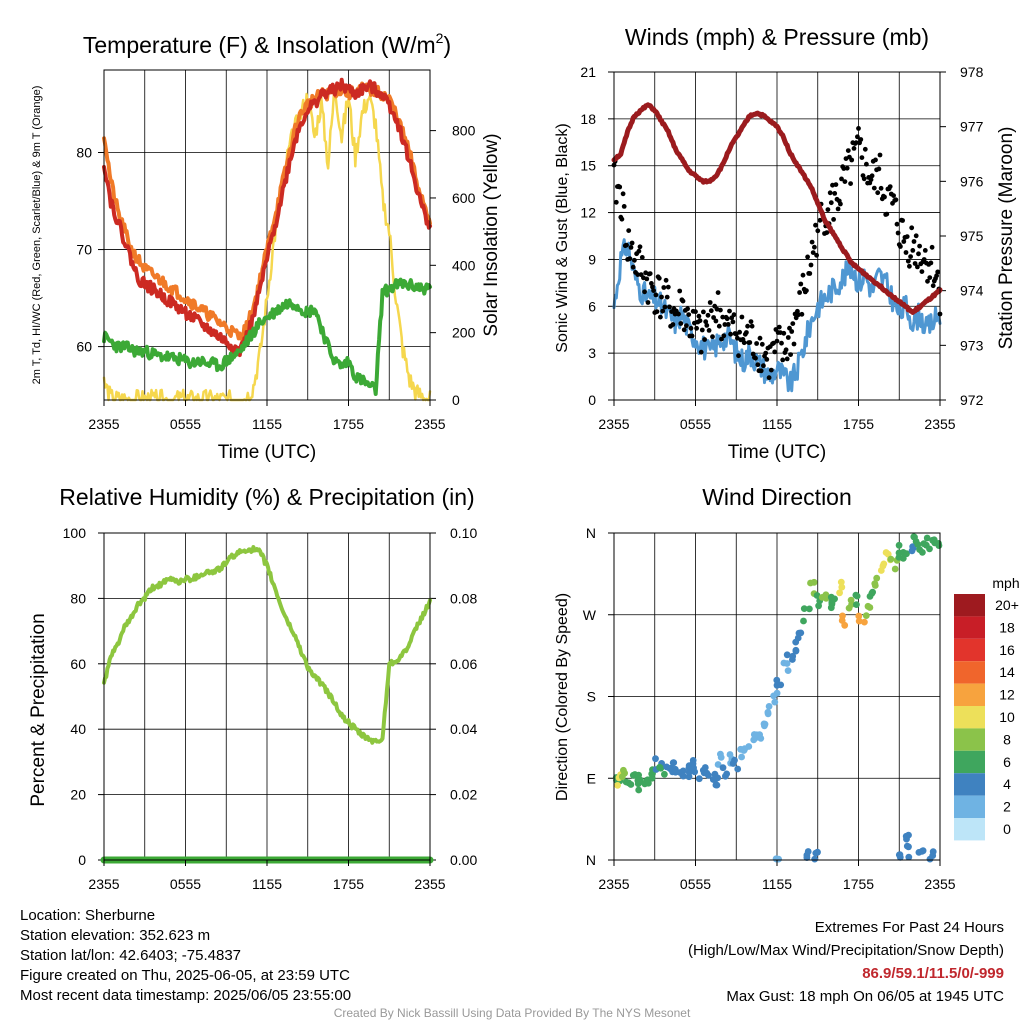 This screenshot has height=1024, width=1024. I want to click on extremes-title: Extremes For Past 24 Hours, so click(909, 927).